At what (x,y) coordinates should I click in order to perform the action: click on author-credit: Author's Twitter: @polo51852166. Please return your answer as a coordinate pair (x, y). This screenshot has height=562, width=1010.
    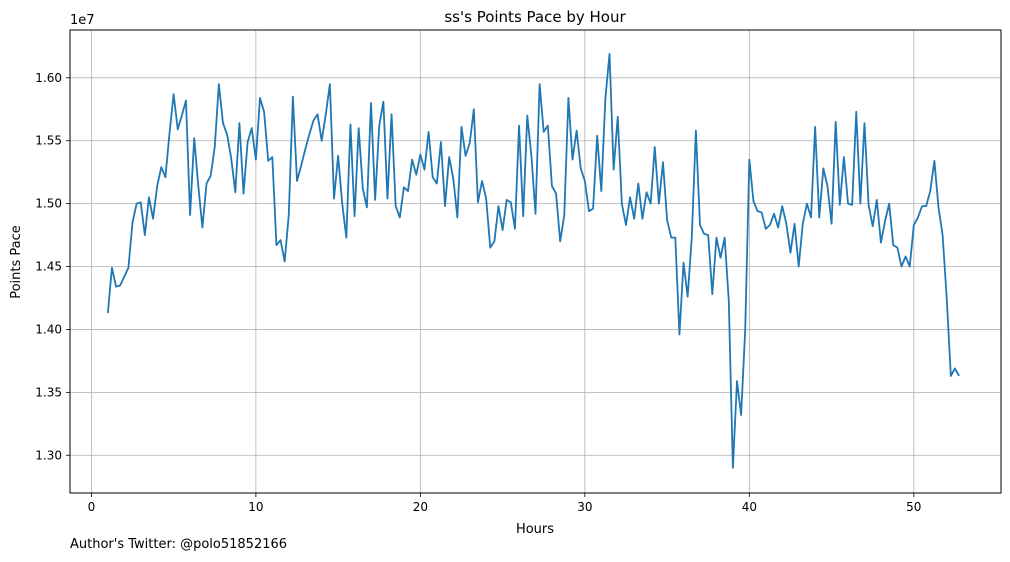
    Looking at the image, I should click on (179, 544).